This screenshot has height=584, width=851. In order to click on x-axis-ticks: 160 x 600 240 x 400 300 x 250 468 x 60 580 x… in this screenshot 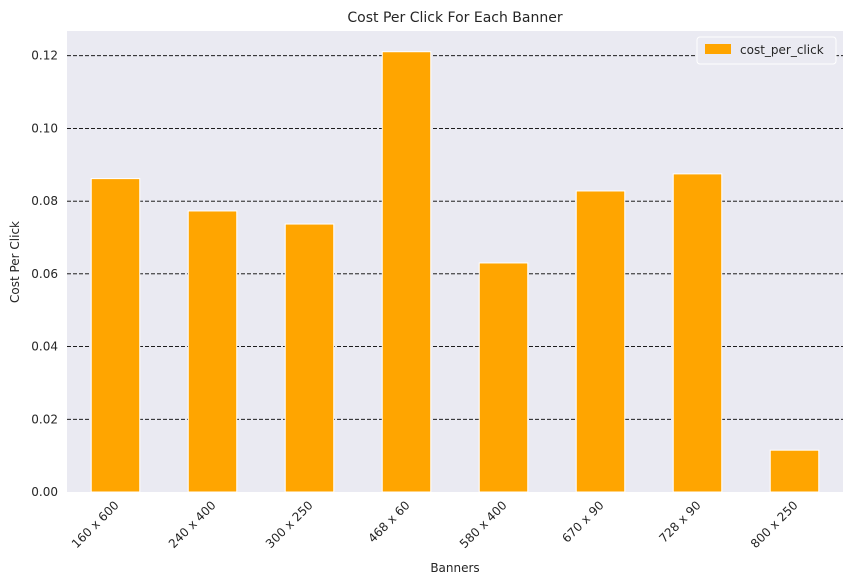, I will do `click(435, 524)`.